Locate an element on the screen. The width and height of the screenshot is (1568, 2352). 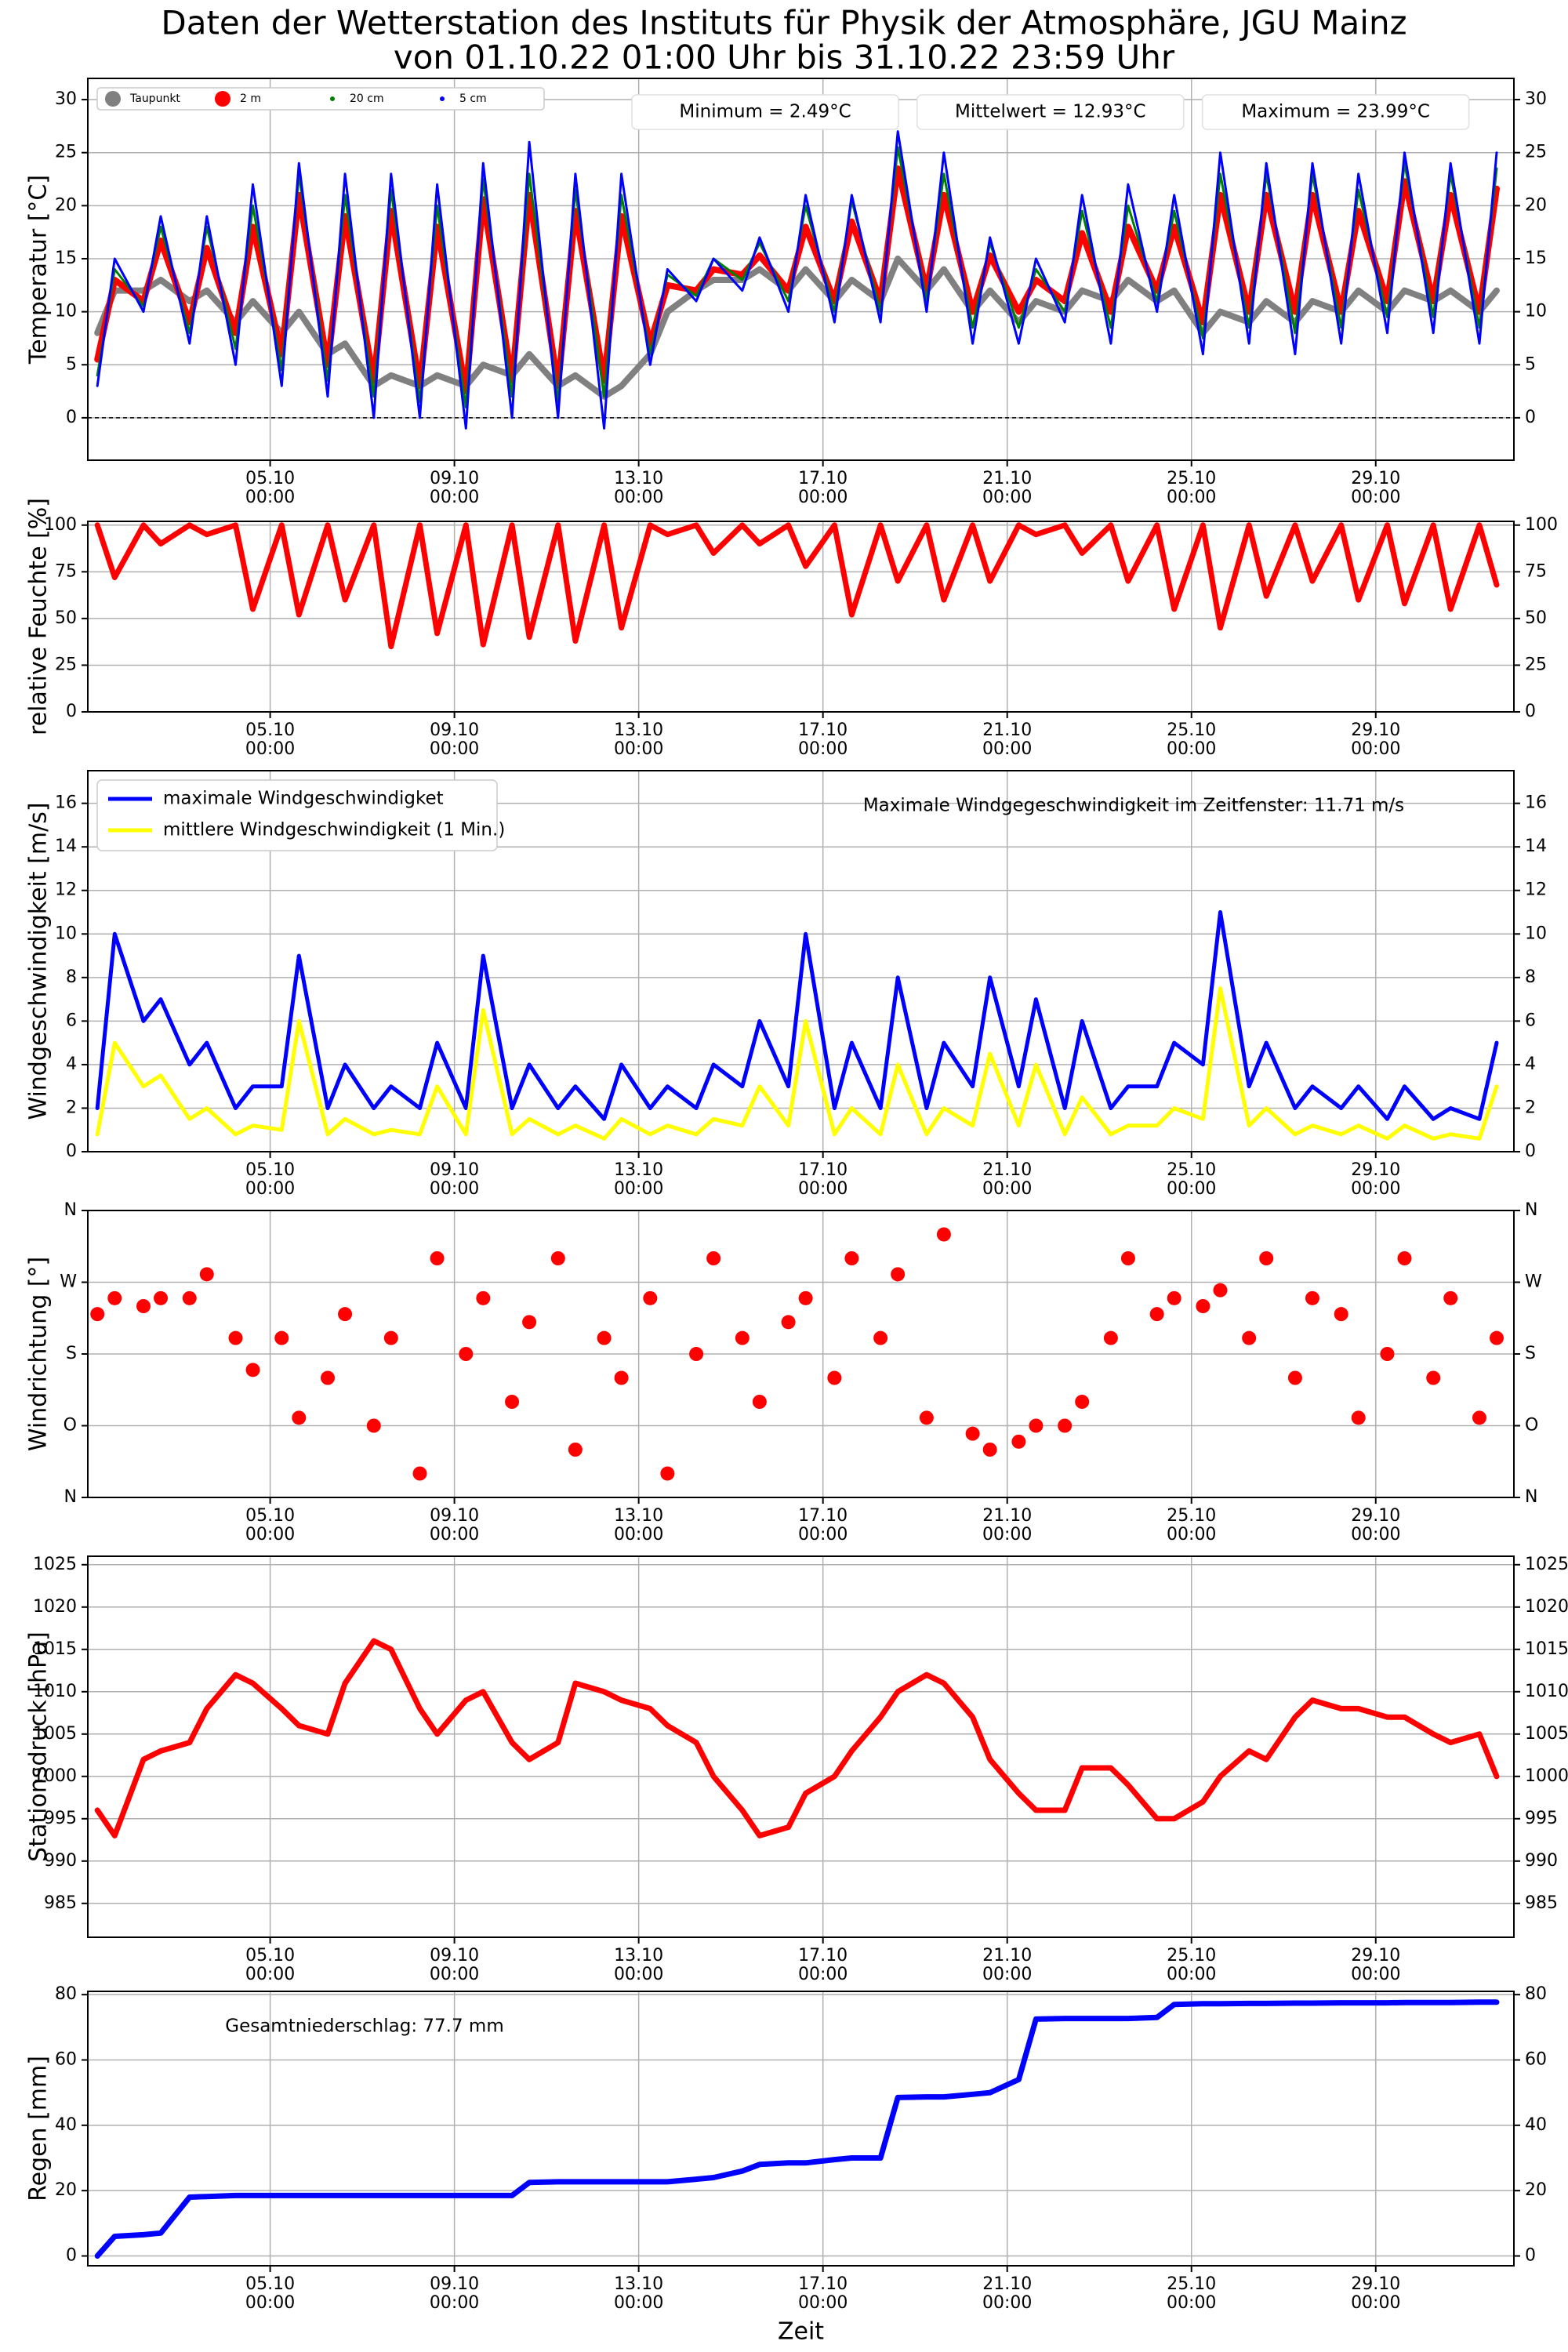
y-tick-label: 4 is located at coordinates (1530, 1064).